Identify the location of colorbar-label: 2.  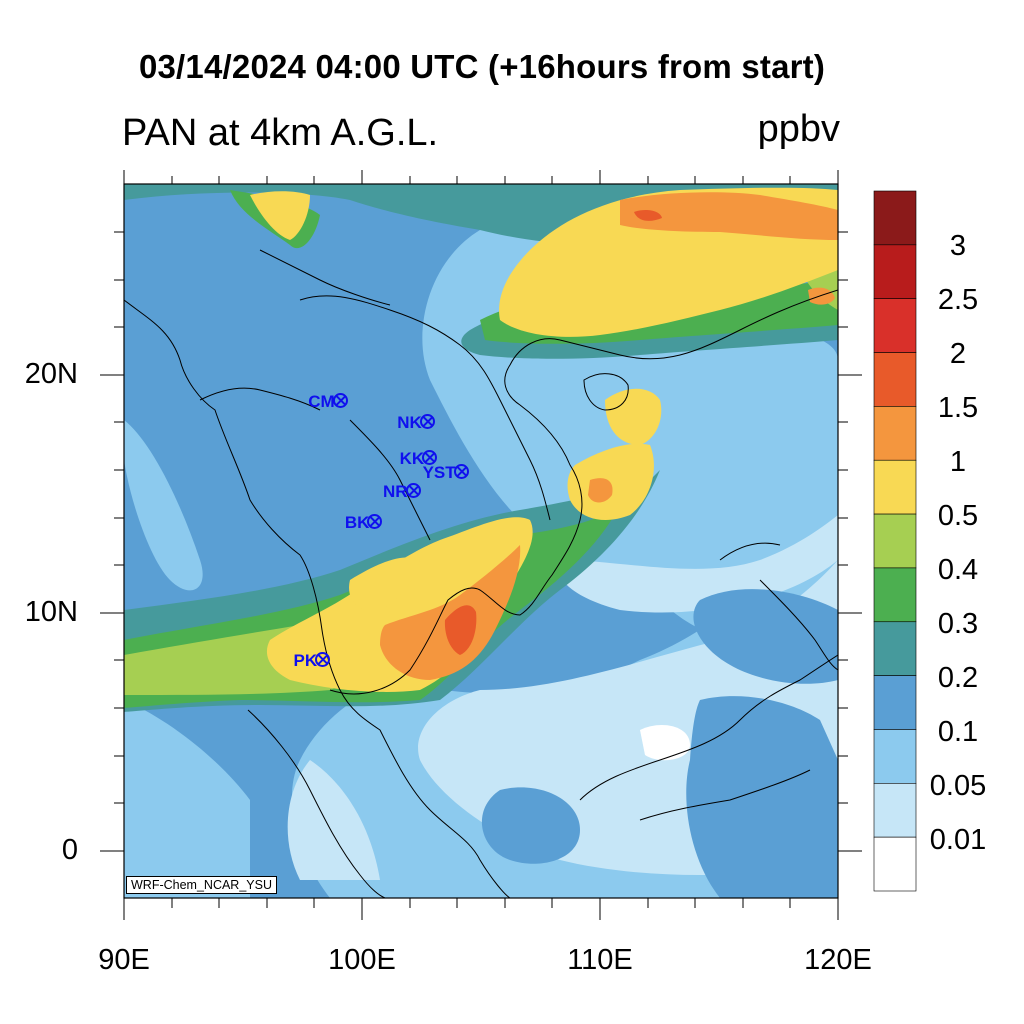
(958, 354).